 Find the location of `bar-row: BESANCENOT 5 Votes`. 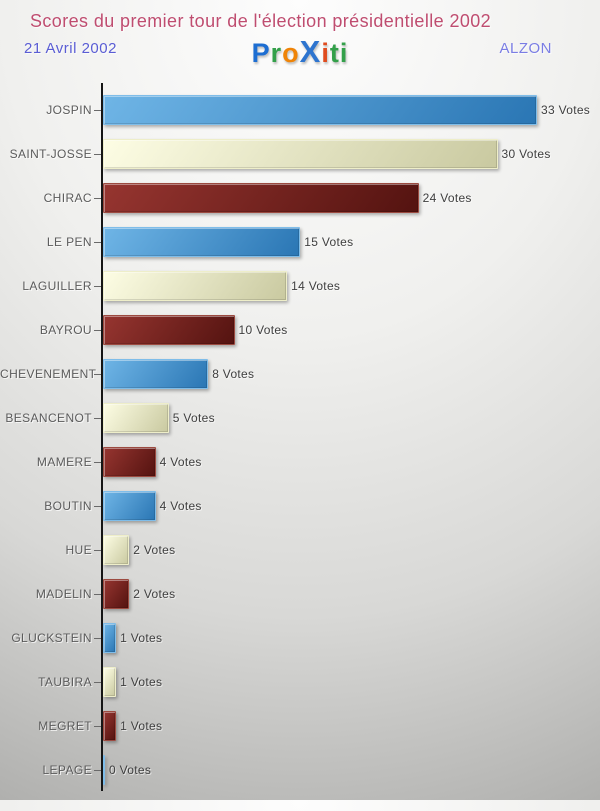

bar-row: BESANCENOT 5 Votes is located at coordinates (300, 418).